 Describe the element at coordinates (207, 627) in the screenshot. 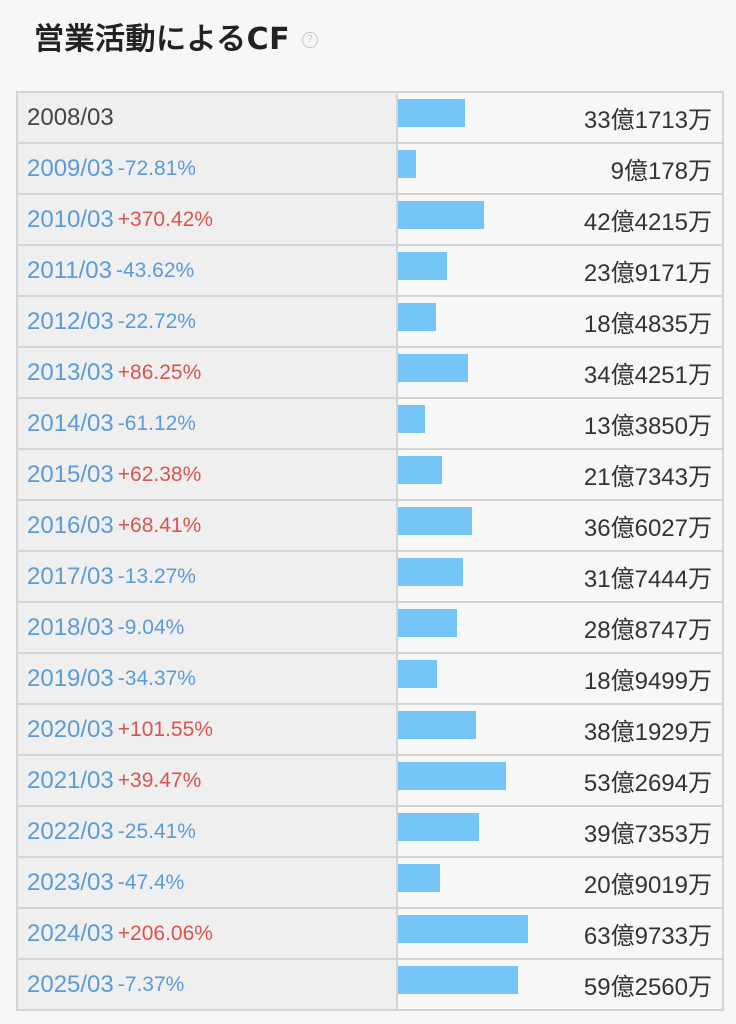

I see `year-cell: 2018/03 -9.04%` at that location.